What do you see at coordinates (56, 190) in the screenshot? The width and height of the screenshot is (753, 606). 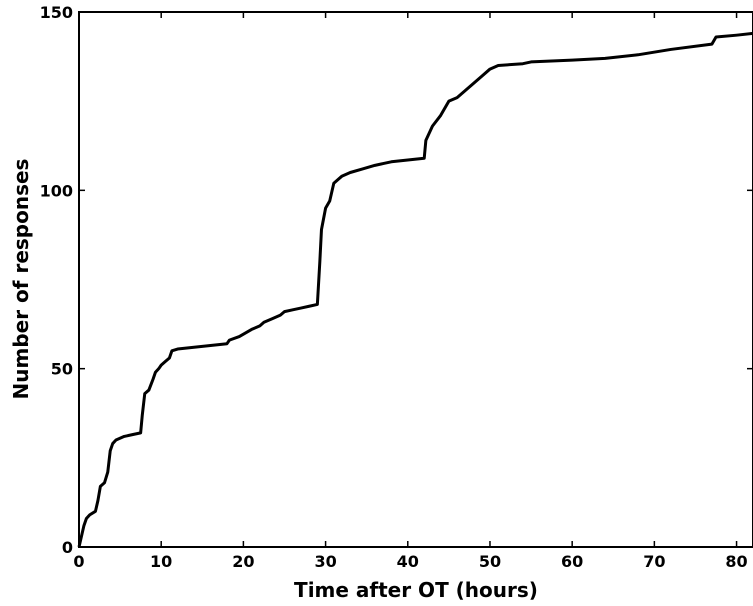 I see `y-tick-label: 100` at bounding box center [56, 190].